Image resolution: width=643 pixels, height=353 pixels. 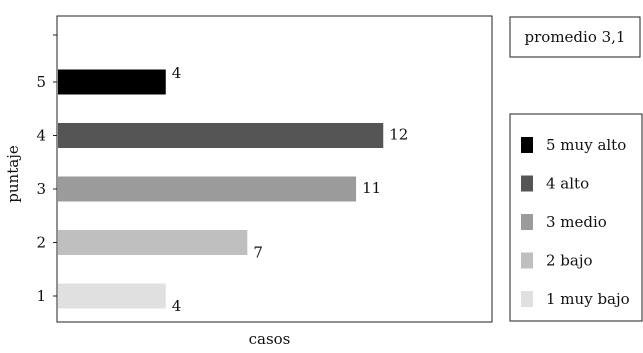 I want to click on data-label-5: 4, so click(x=177, y=73).